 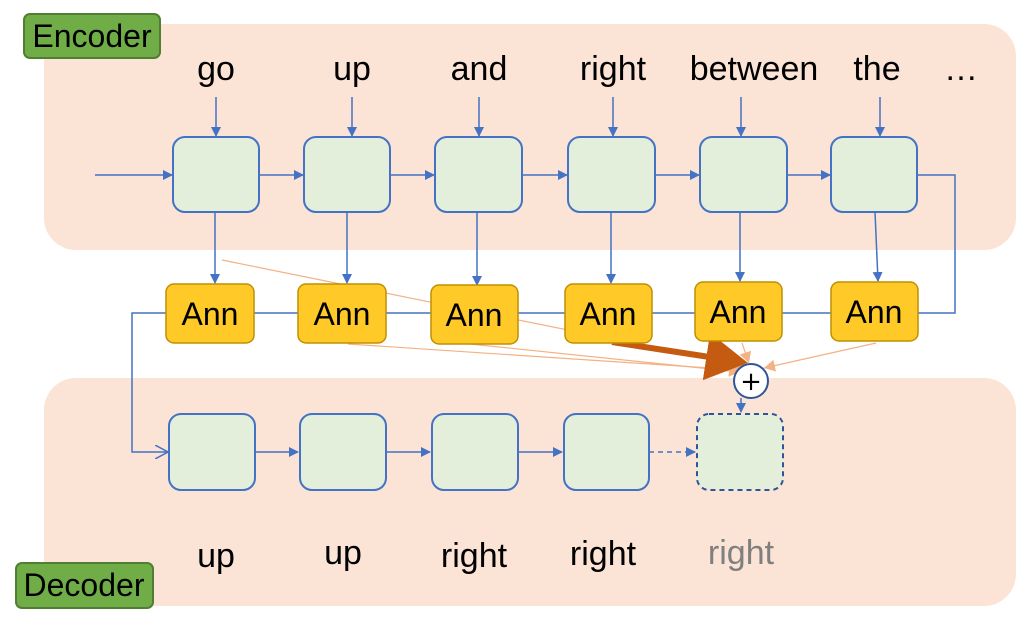 I want to click on sum-symbol: +, so click(x=751, y=382).